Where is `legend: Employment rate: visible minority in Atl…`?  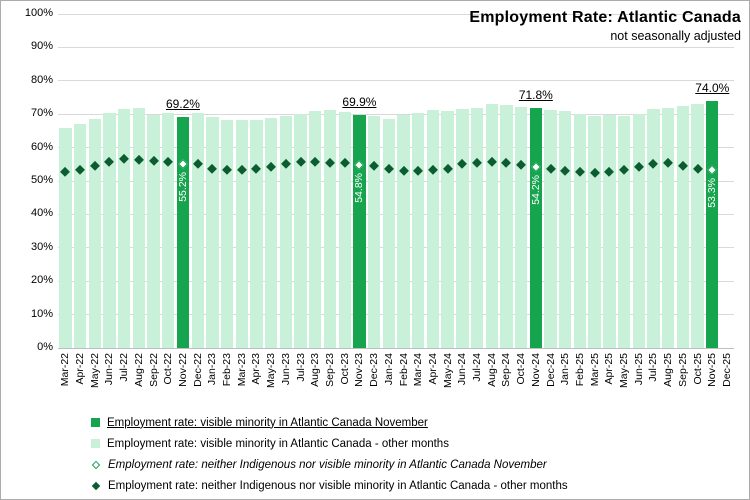 legend: Employment rate: visible minority in Atl… is located at coordinates (329, 454).